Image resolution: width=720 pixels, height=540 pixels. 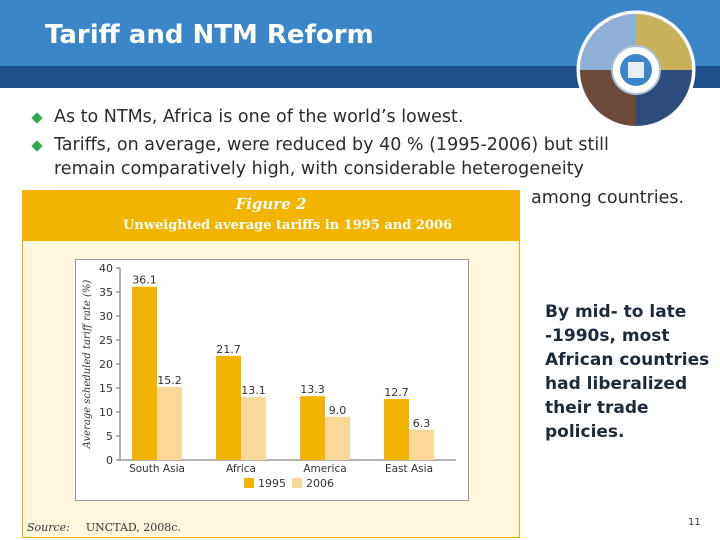 I want to click on y-tick-label: 40, so click(x=106, y=268).